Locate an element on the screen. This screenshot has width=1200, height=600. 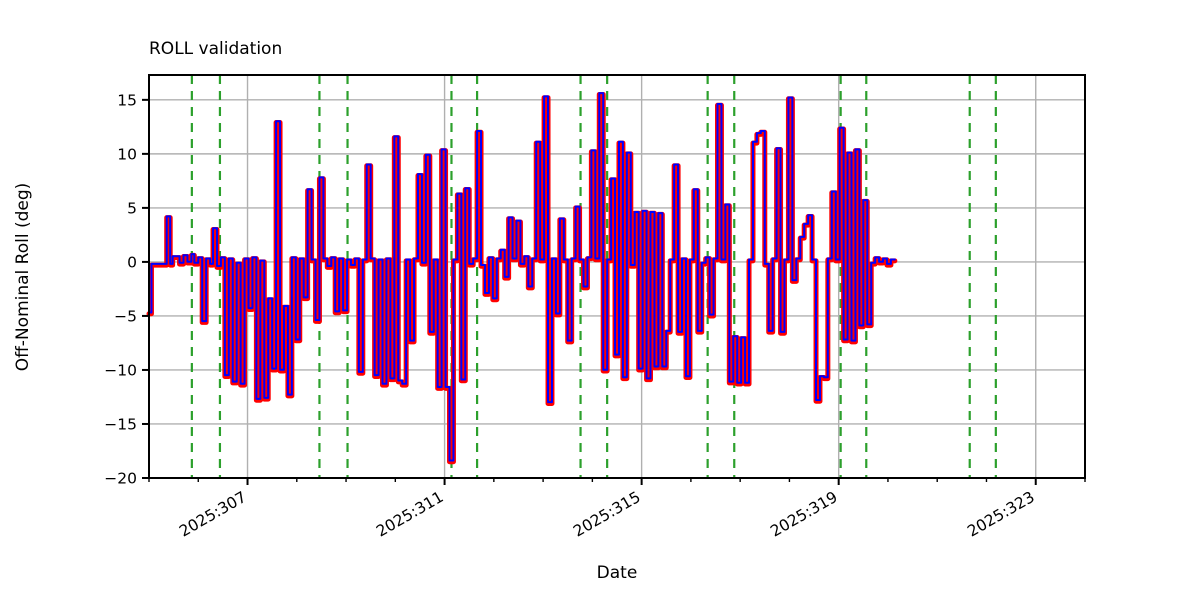
y-tick-label: 10 is located at coordinates (127, 154).